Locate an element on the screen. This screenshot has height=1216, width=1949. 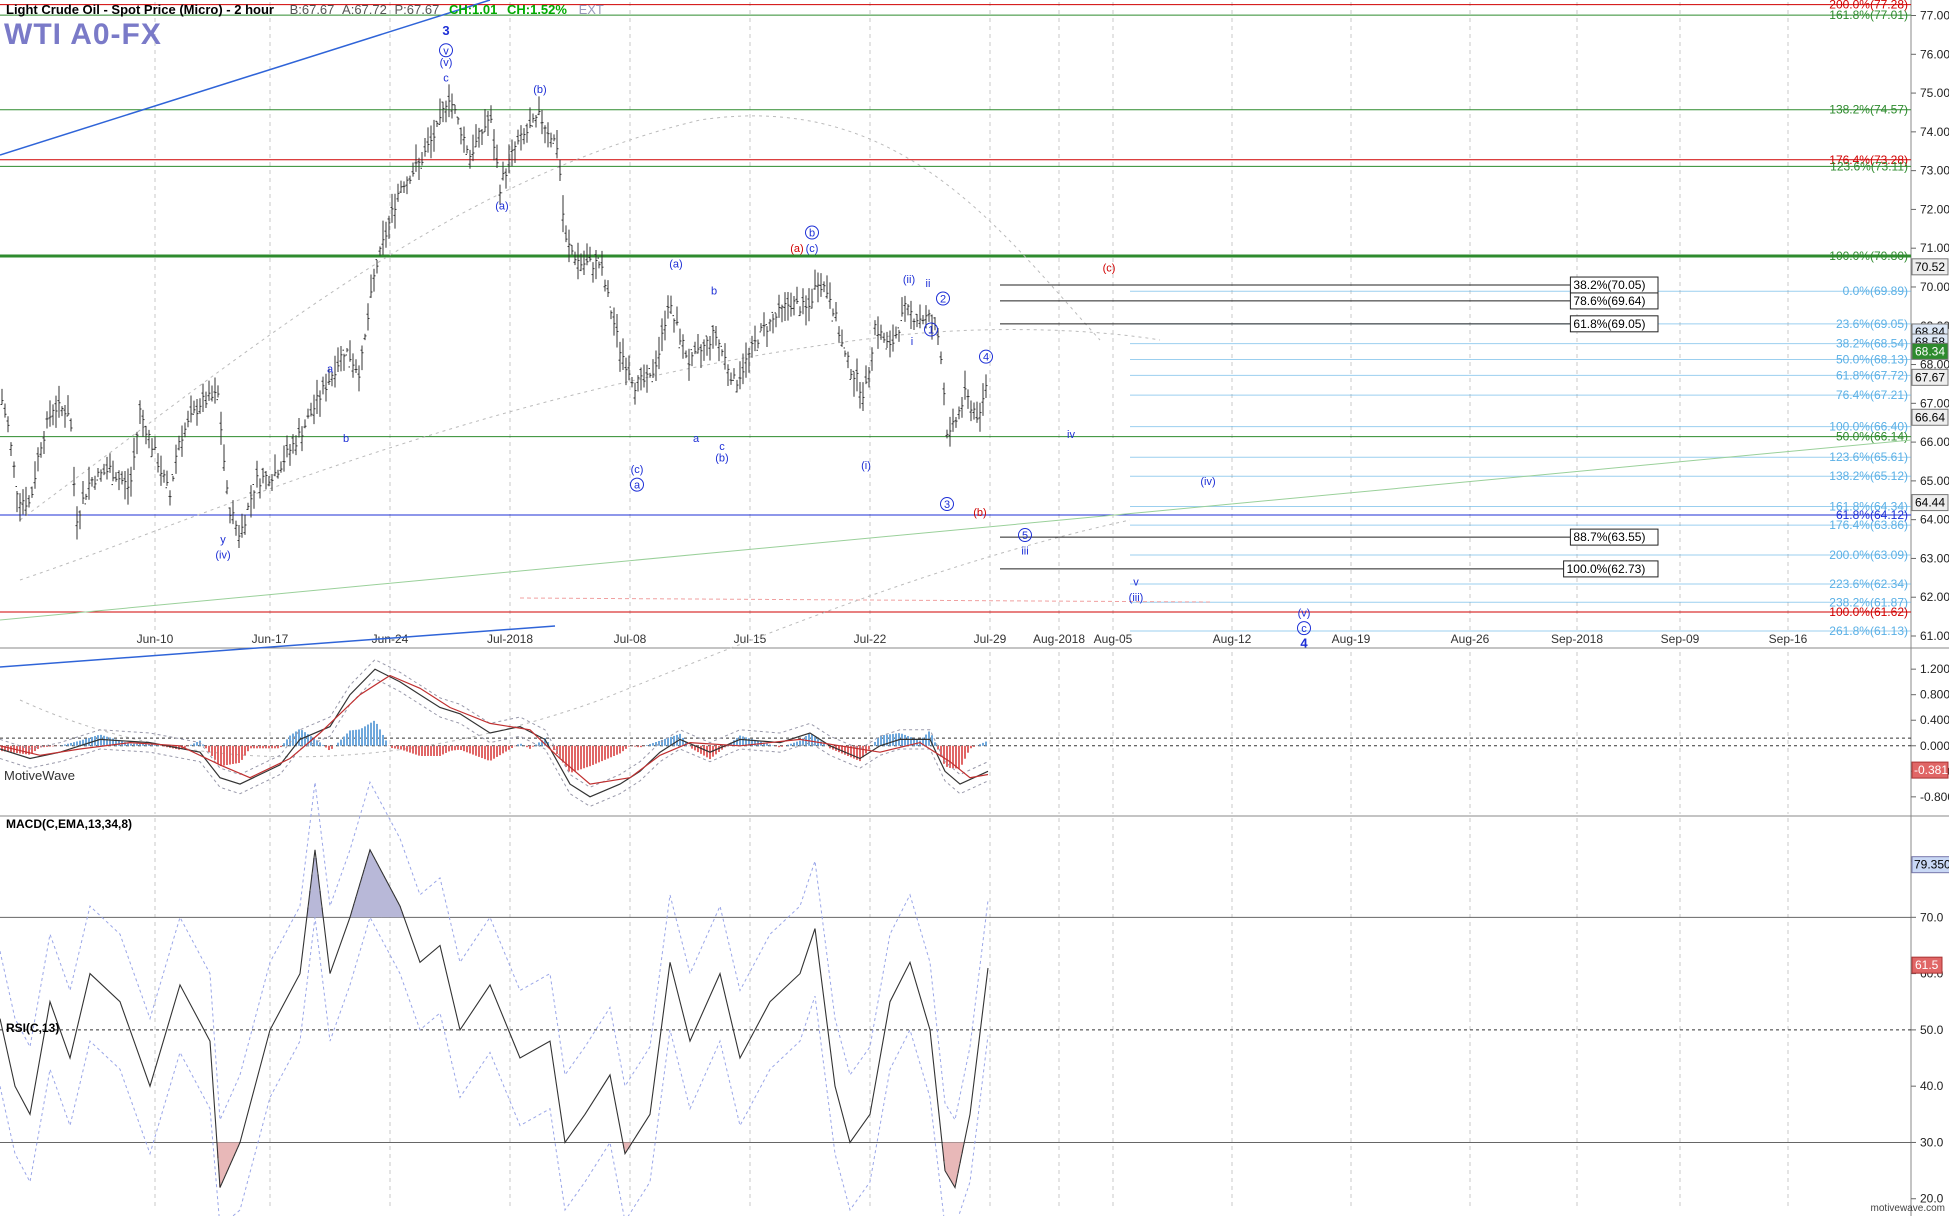
wave-label: 2 is located at coordinates (943, 299).